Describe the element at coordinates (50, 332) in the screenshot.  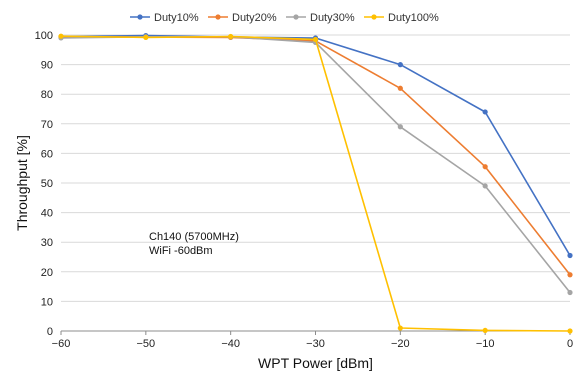
I see `y-tick-label: 0` at that location.